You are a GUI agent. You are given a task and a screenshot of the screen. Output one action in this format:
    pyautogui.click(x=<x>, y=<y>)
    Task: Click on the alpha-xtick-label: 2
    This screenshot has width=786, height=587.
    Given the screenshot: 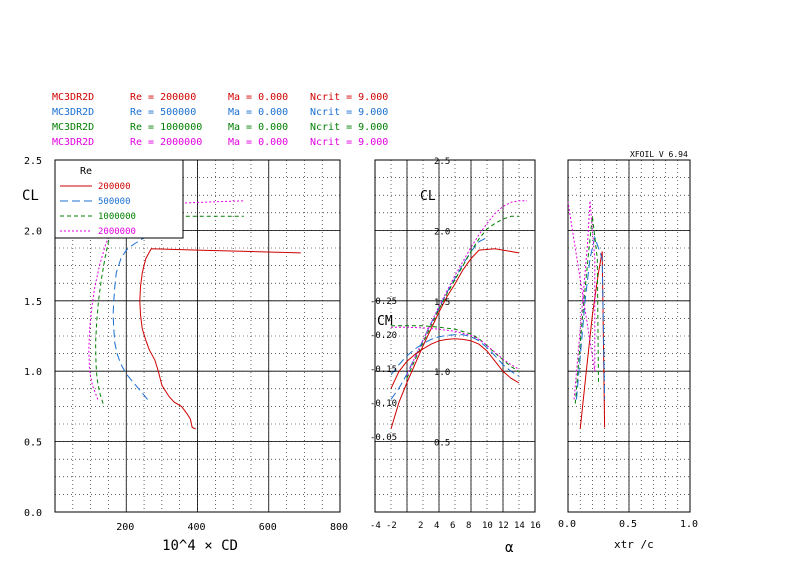 What is the action you would take?
    pyautogui.click(x=420, y=526)
    